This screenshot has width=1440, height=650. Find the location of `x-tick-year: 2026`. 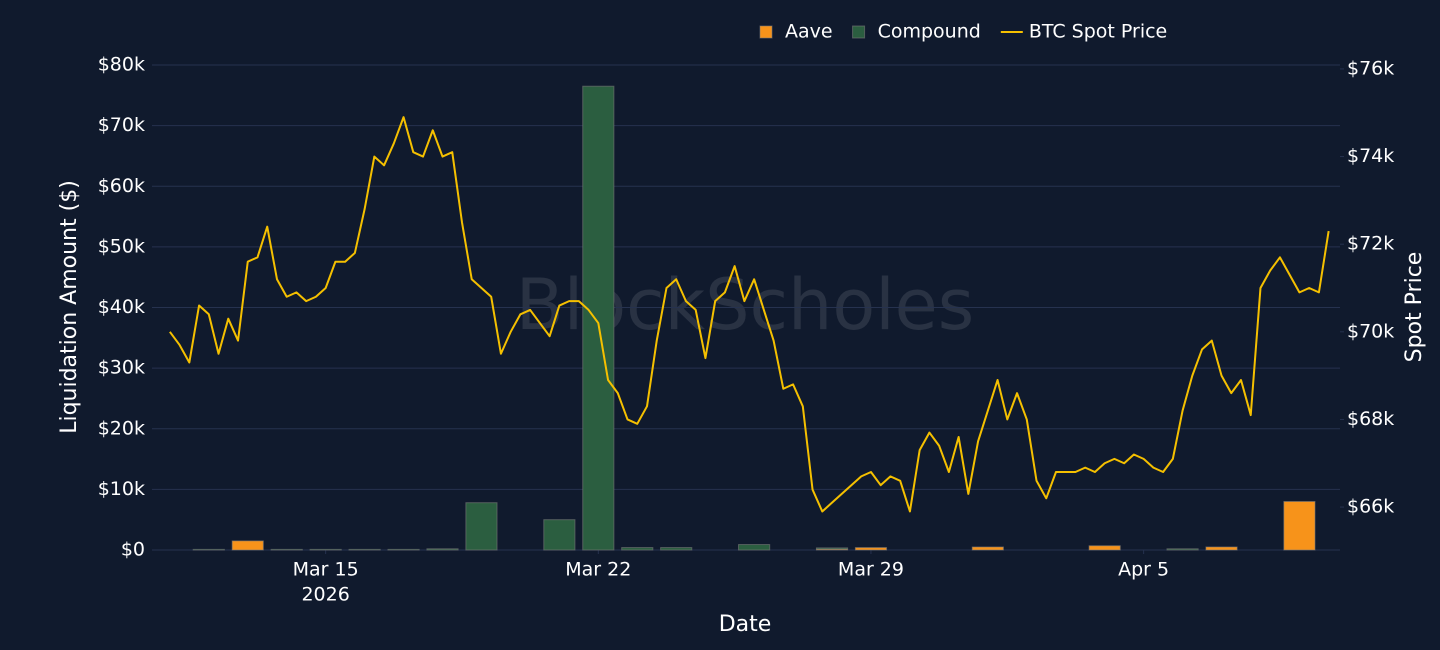

x-tick-year: 2026 is located at coordinates (325, 595).